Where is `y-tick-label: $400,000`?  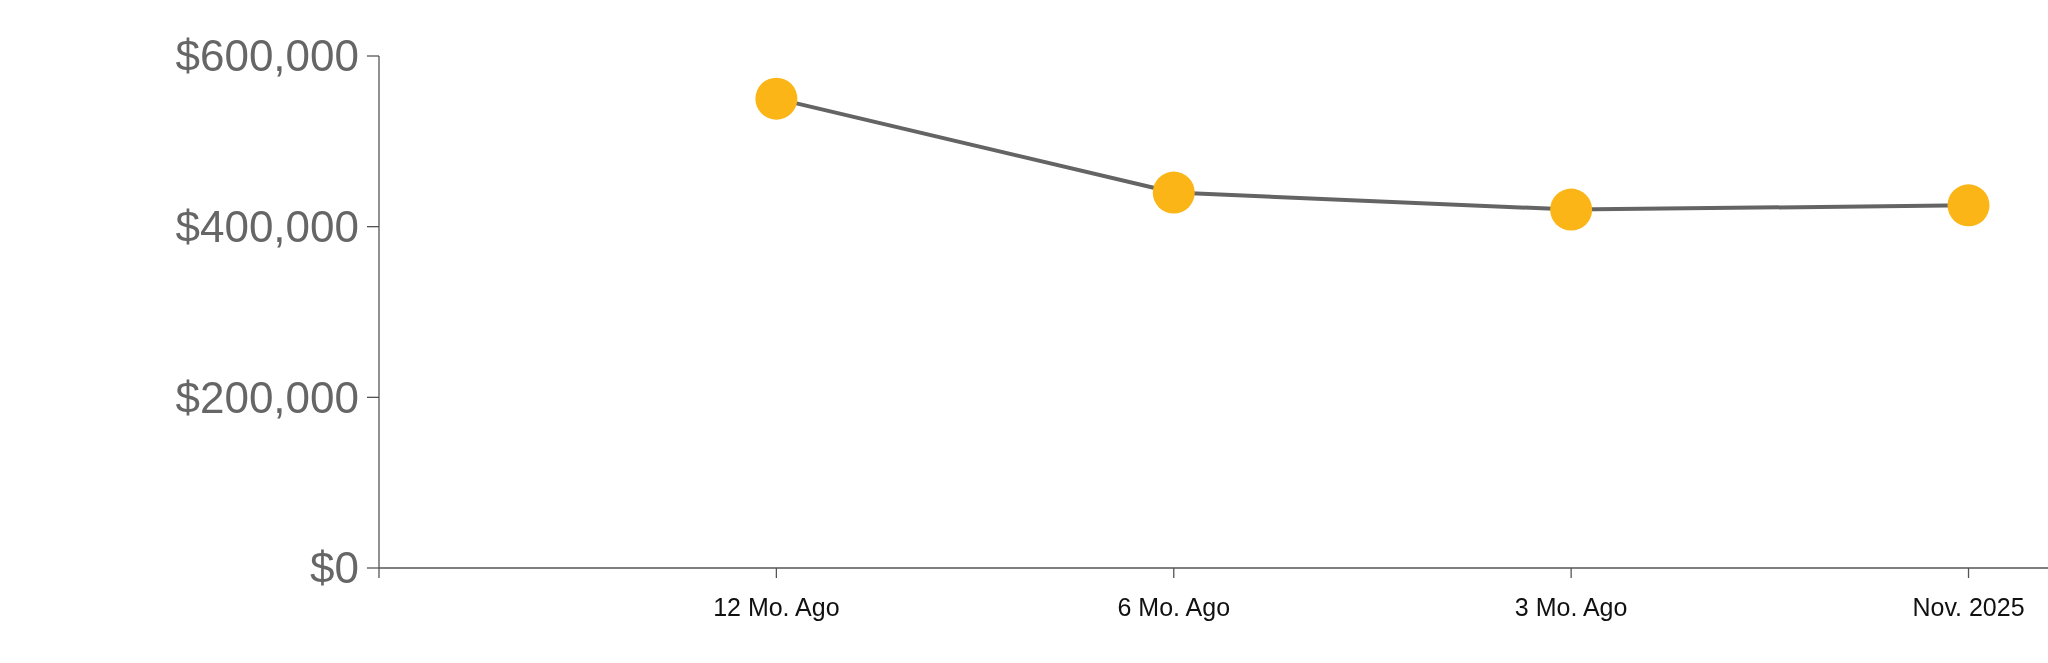 y-tick-label: $400,000 is located at coordinates (267, 227).